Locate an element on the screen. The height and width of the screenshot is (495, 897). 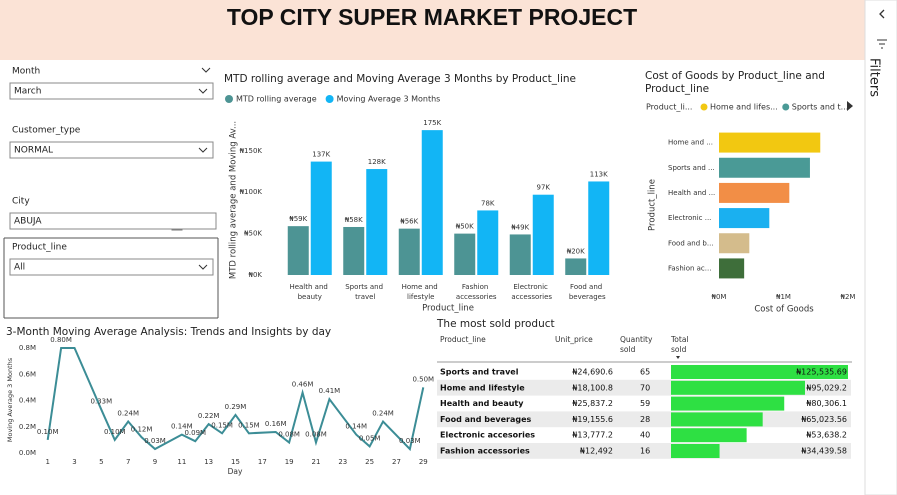
table-title: The most sold product is located at coordinates (495, 324).